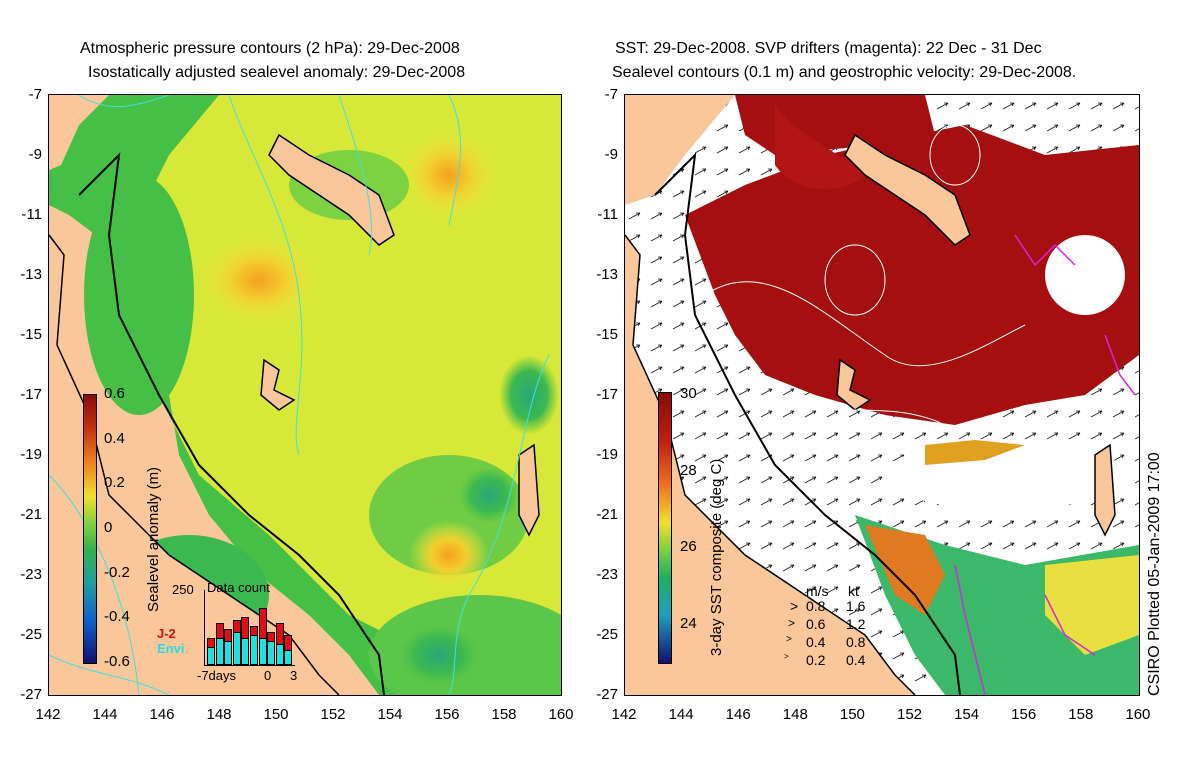  Describe the element at coordinates (117, 661) in the screenshot. I see `colorbar-tick-label: -0.6` at that location.